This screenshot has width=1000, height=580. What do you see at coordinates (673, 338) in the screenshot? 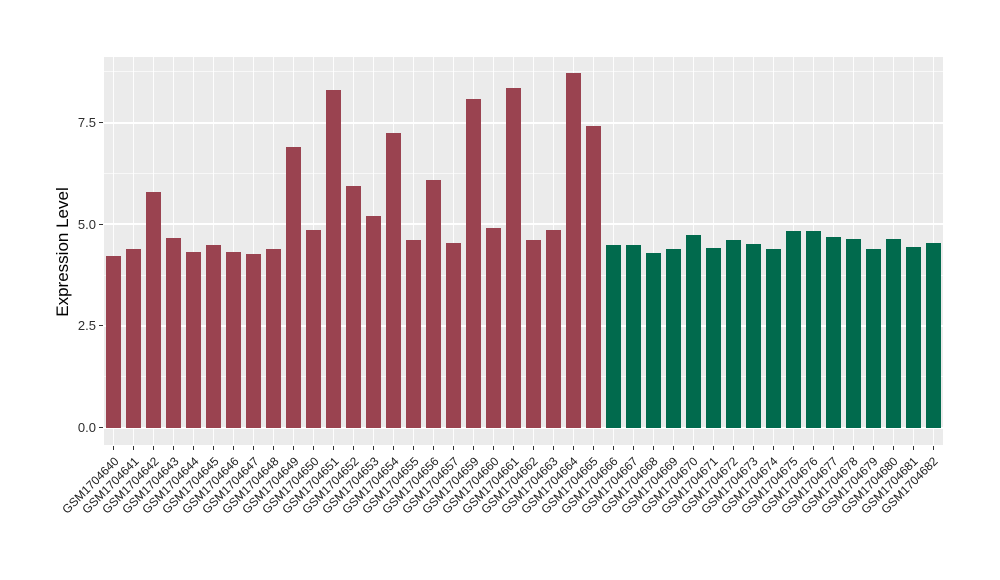
I see `bar-GSM1704669` at bounding box center [673, 338].